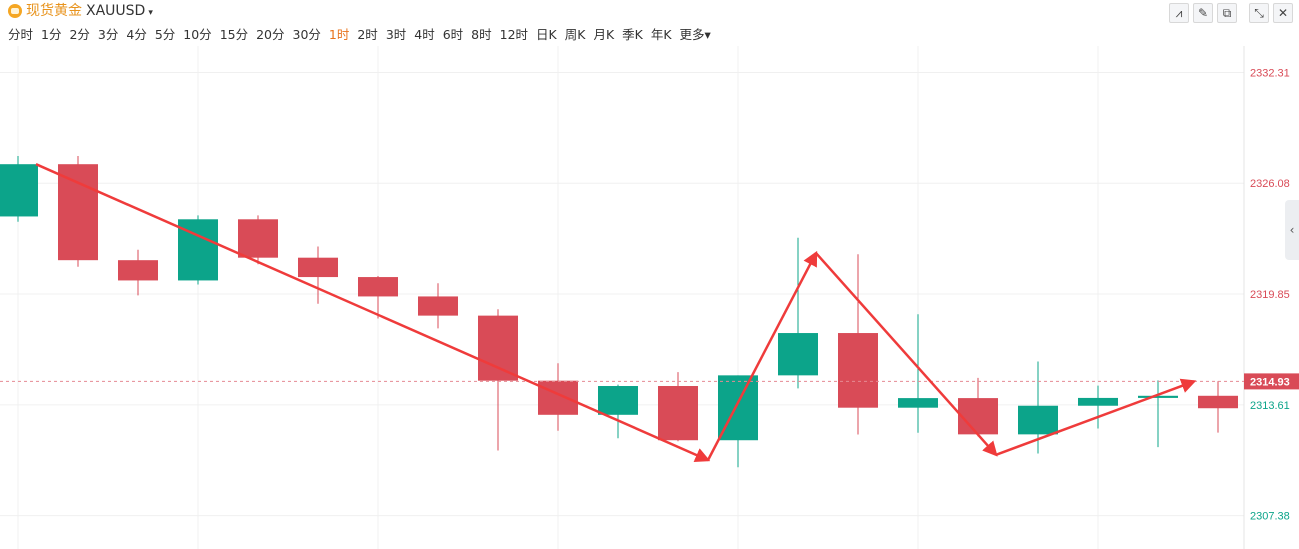 This screenshot has height=549, width=1299. What do you see at coordinates (150, 13) in the screenshot?
I see `chevron-down-icon: ▾` at bounding box center [150, 13].